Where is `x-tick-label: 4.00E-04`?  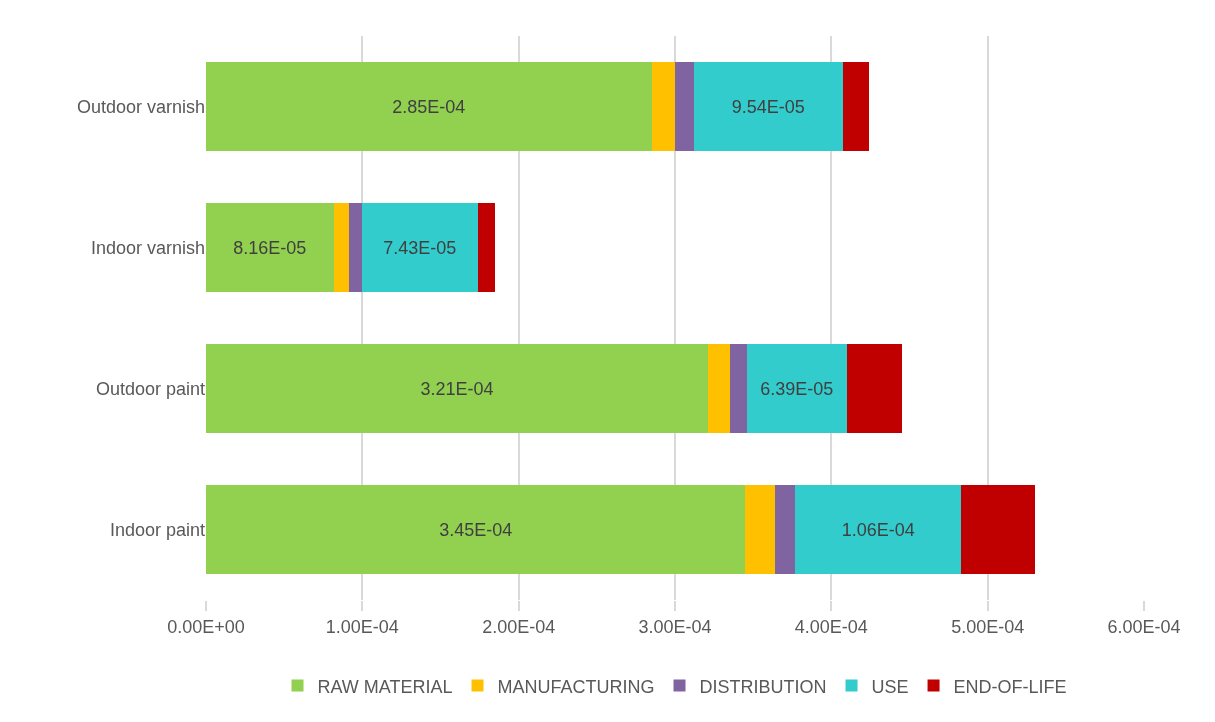 x-tick-label: 4.00E-04 is located at coordinates (831, 626).